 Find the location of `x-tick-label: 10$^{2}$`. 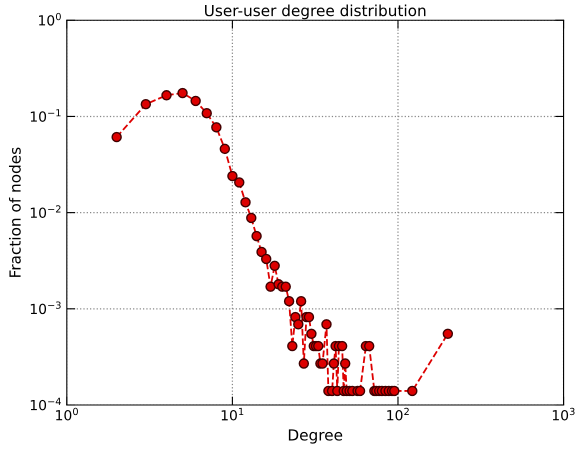

x-tick-label: 10$^{2}$ is located at coordinates (398, 414).